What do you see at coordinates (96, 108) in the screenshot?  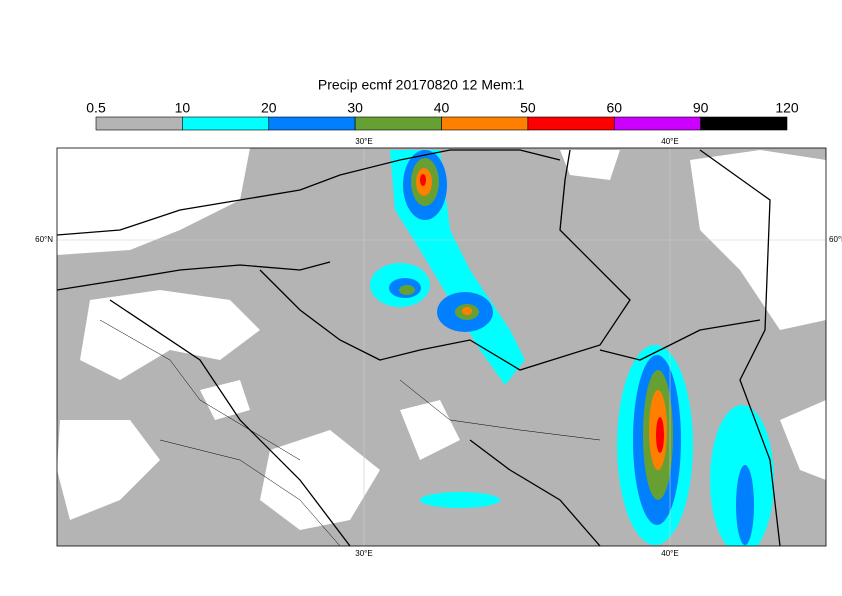 I see `colorbar-label: 0.5` at bounding box center [96, 108].